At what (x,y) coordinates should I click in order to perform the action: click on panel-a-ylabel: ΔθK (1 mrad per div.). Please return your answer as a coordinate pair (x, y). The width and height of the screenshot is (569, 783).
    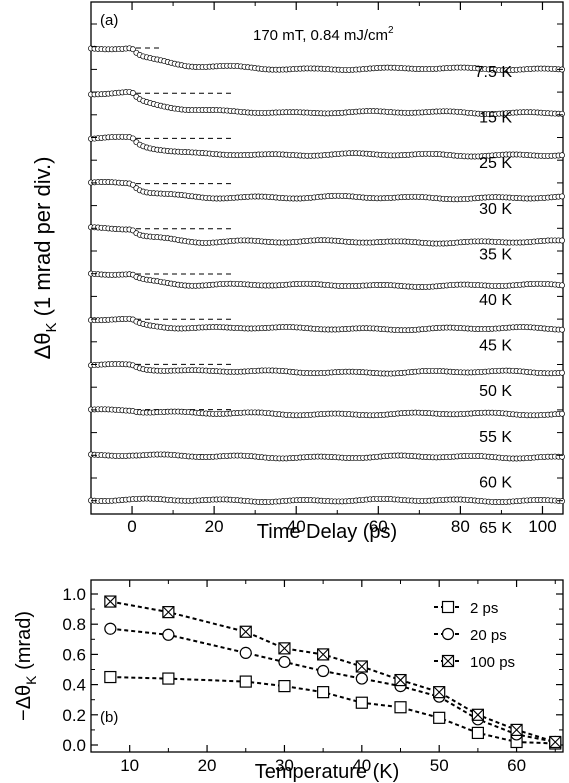
    Looking at the image, I should click on (45, 258).